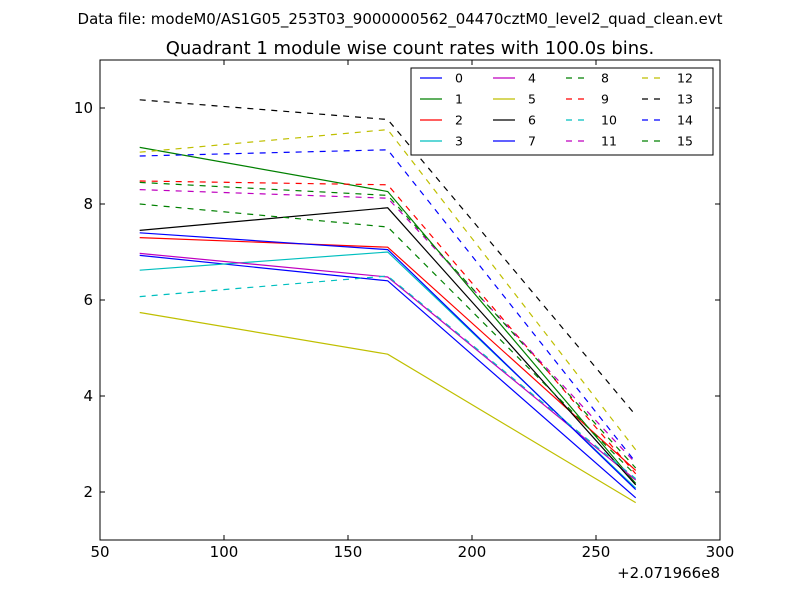 The height and width of the screenshot is (600, 800). What do you see at coordinates (88, 204) in the screenshot?
I see `y-tick-label: 8` at bounding box center [88, 204].